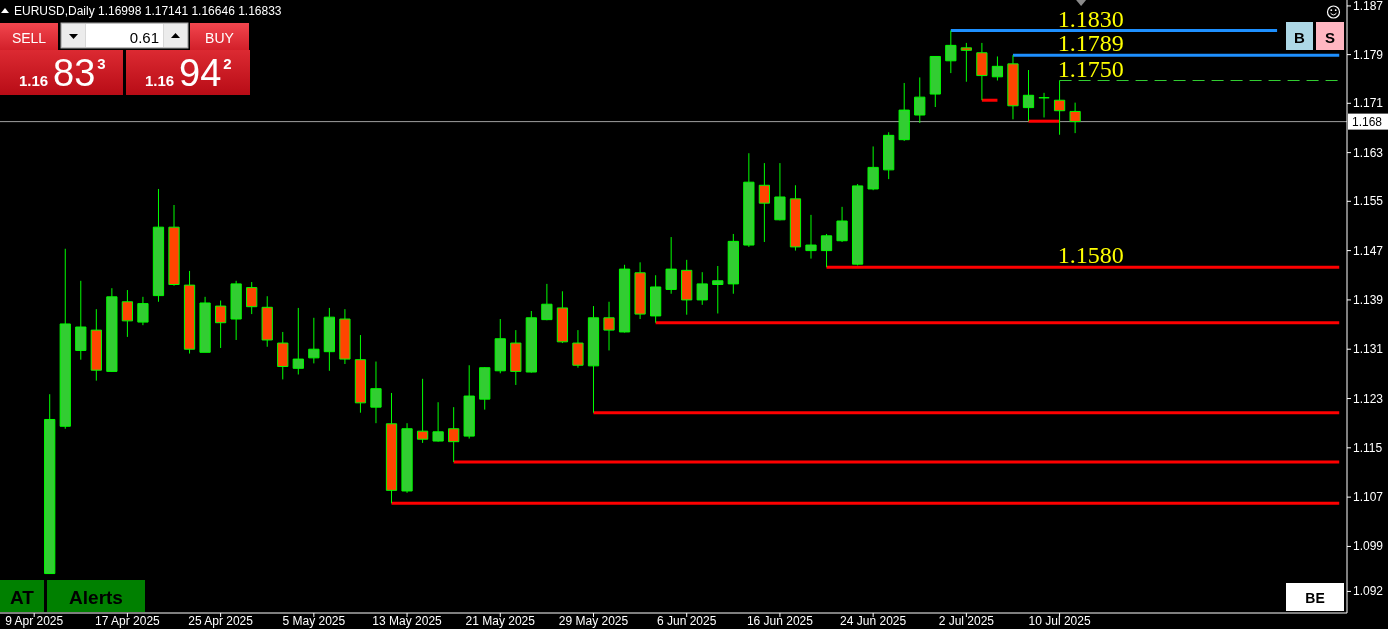 The width and height of the screenshot is (1388, 629). I want to click on y-tick-label: 1.155, so click(1368, 201).